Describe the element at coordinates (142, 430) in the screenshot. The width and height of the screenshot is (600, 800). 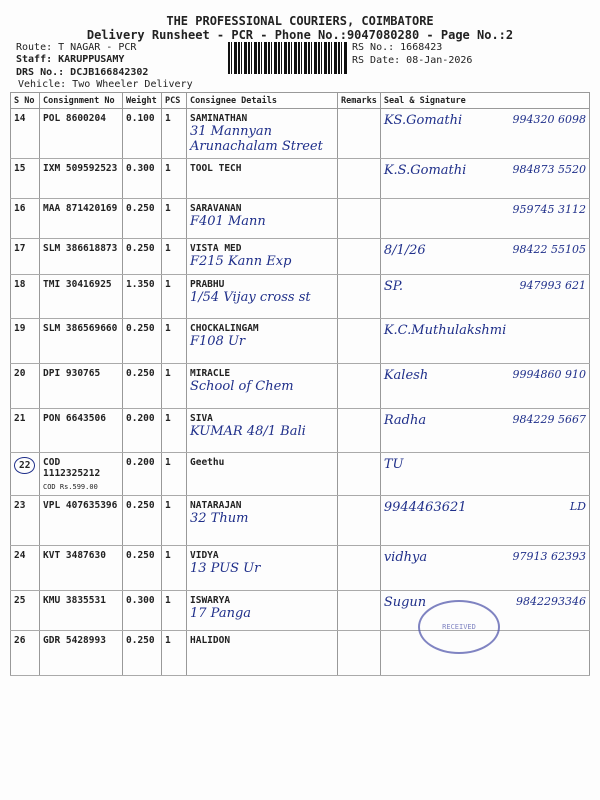
I see `weight: 0.200` at that location.